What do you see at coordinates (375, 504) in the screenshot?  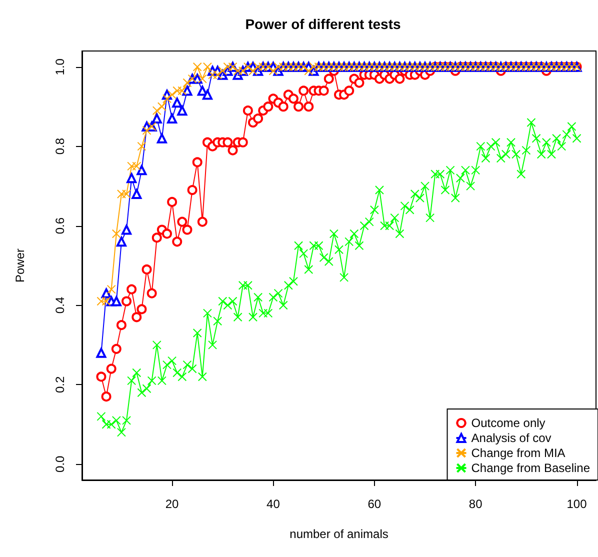 I see `x-tick-label: 60` at bounding box center [375, 504].